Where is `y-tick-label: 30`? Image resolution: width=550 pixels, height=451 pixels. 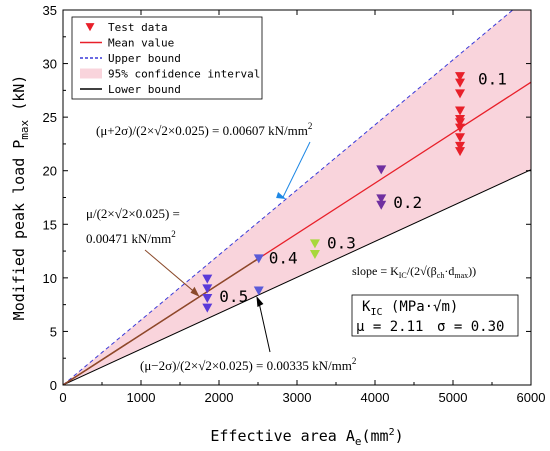
y-tick-label: 30 is located at coordinates (50, 64).